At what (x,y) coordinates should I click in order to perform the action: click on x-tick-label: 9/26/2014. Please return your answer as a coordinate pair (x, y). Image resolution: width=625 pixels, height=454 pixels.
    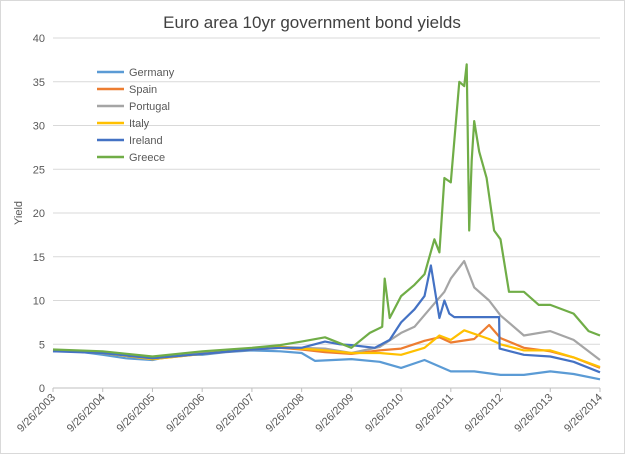
    Looking at the image, I should click on (583, 413).